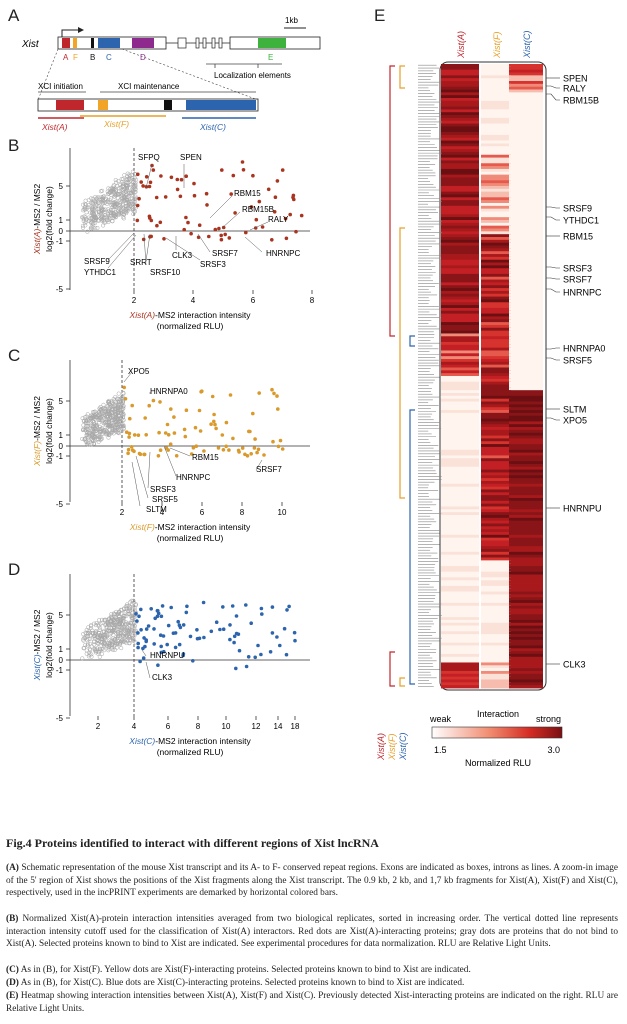 The width and height of the screenshot is (627, 1024). What do you see at coordinates (37, 431) in the screenshot?
I see `y-axis-label: Xist(F)-MS2 / MS2` at bounding box center [37, 431].